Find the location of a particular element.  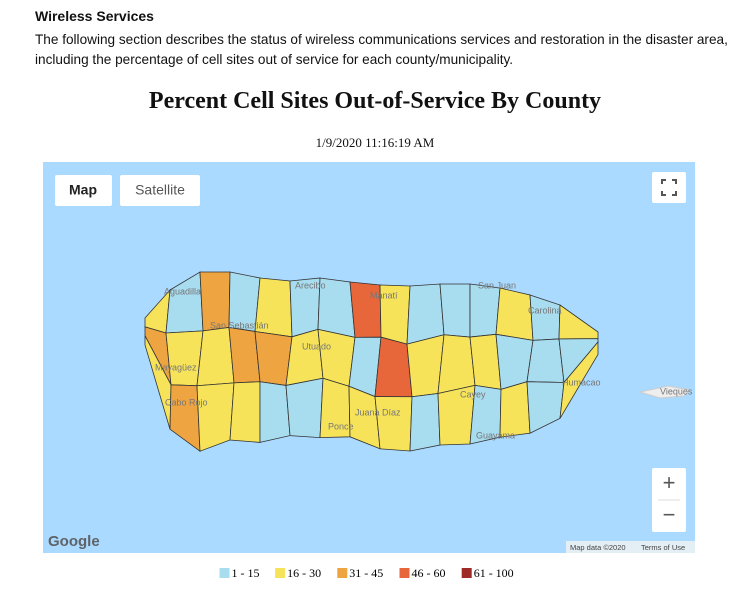

vieques-island is located at coordinates (665, 392).